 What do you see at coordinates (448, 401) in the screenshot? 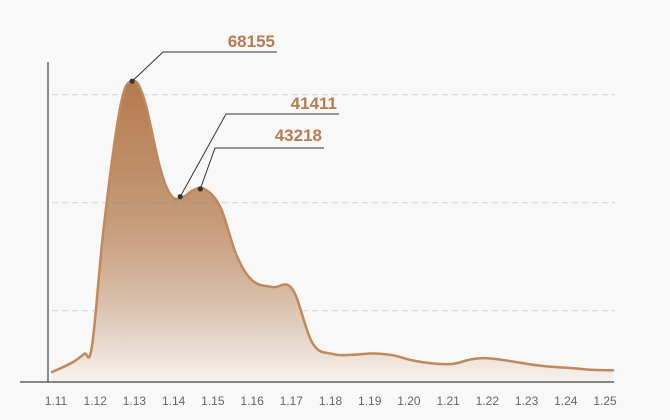
I see `x-tick-label: 1.21` at bounding box center [448, 401].